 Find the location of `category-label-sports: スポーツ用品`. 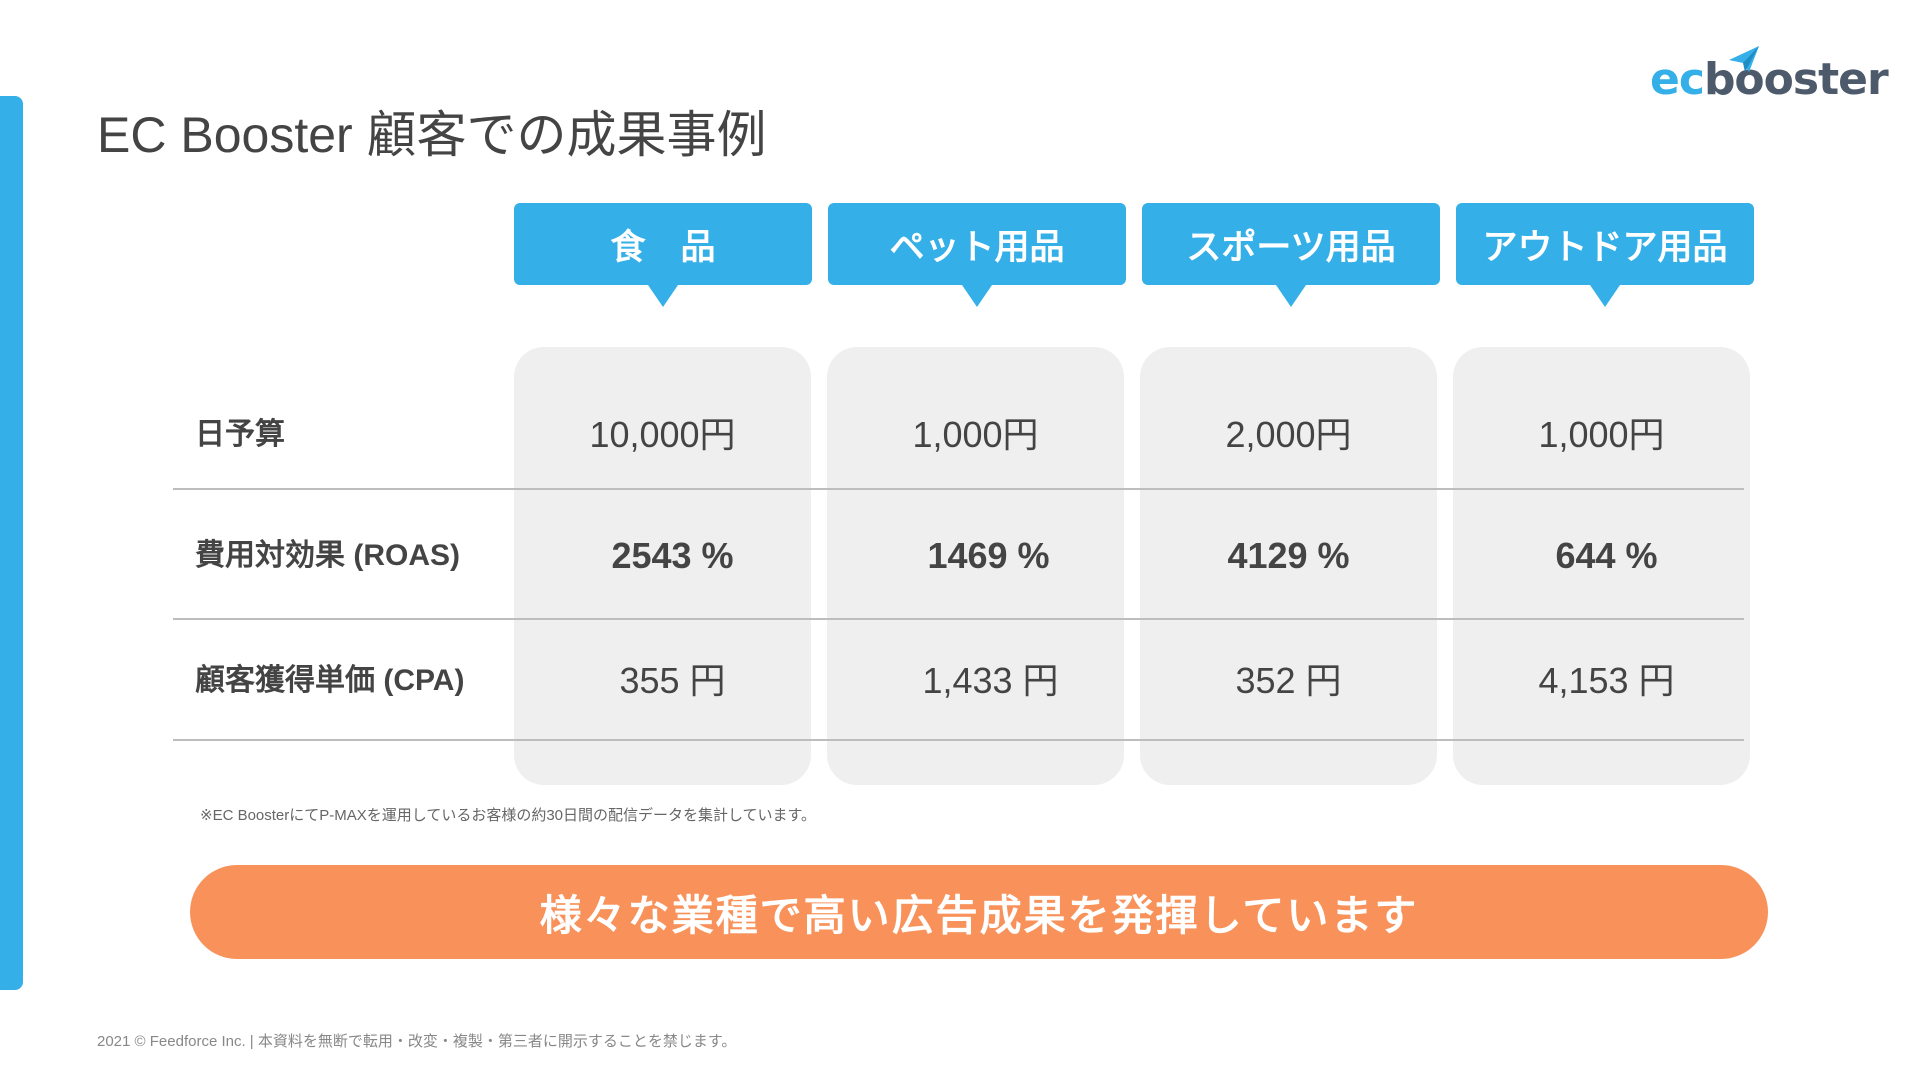

category-label-sports: スポーツ用品 is located at coordinates (1291, 255).